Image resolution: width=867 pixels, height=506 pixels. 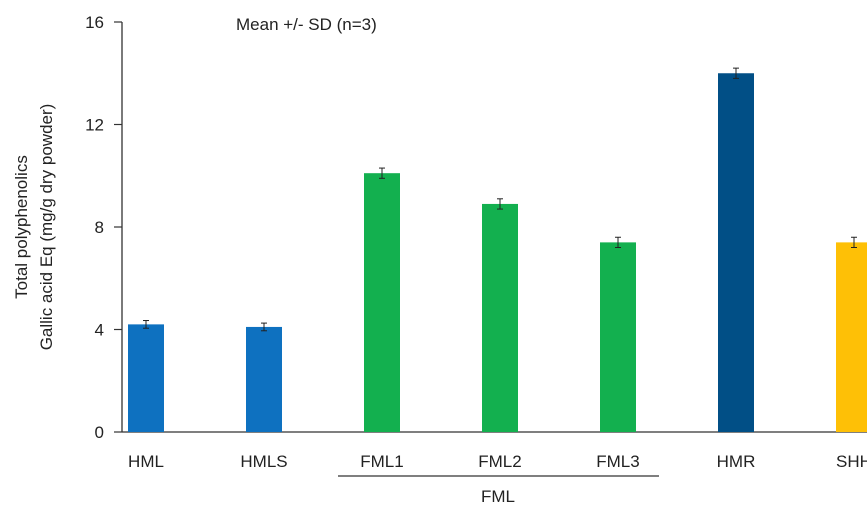 I want to click on y-tick-label: 4, so click(x=99, y=330).